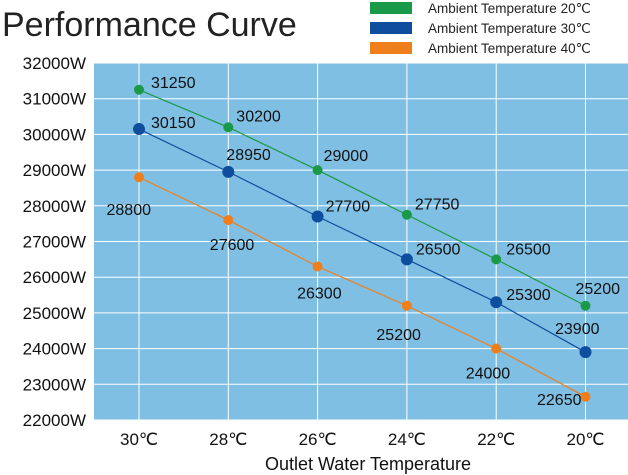  Describe the element at coordinates (509, 8) in the screenshot. I see `legend-label: Ambient Temperature 20℃` at that location.